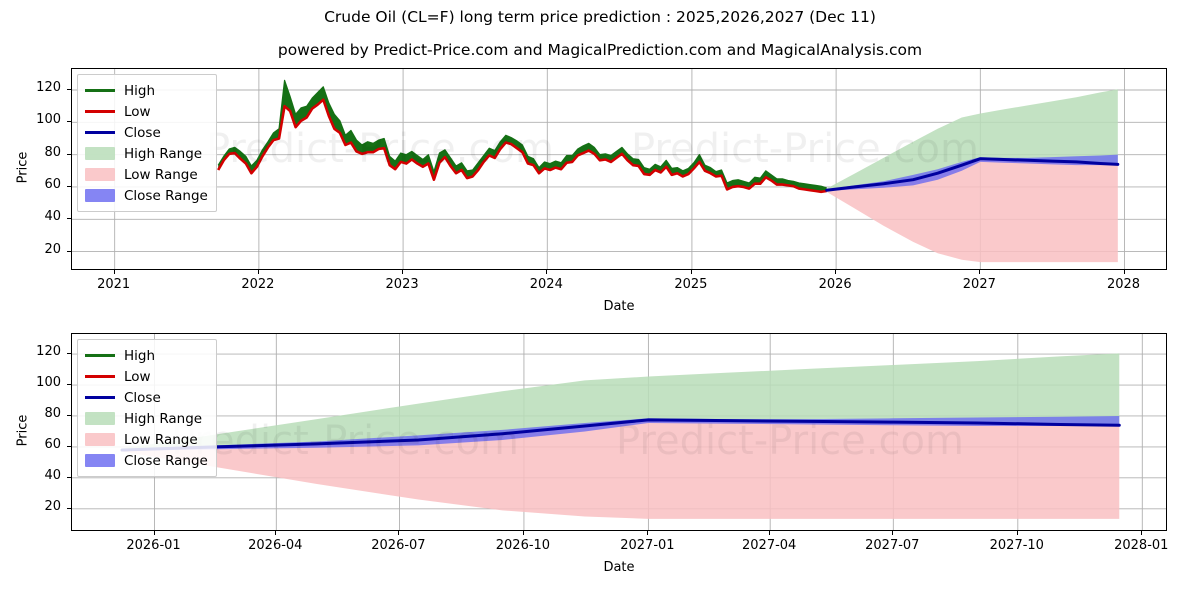  I want to click on top-chart-y-tick-label: 120, so click(48, 87).